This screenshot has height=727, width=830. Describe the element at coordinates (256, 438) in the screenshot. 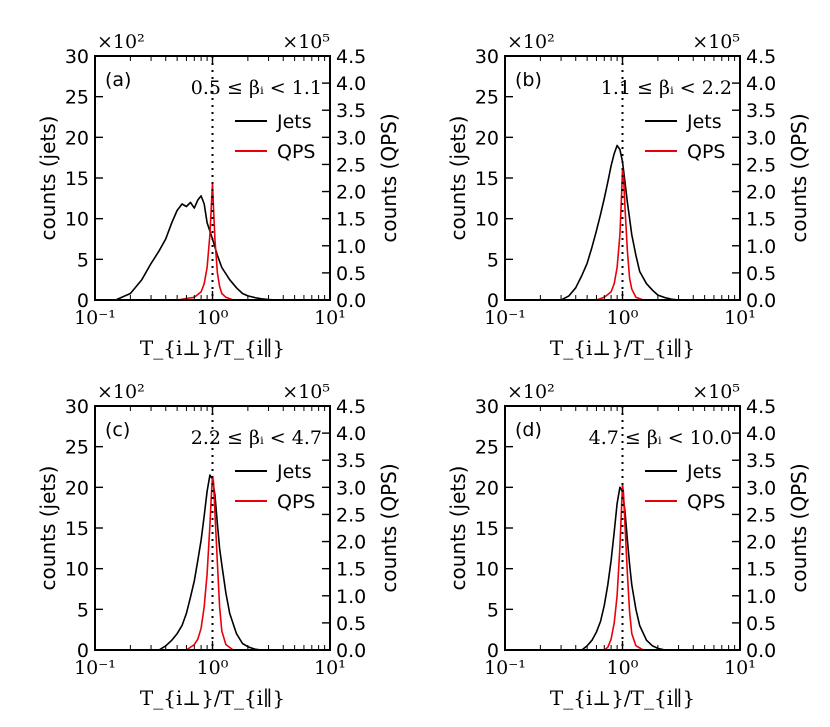

I see `beta-range-label: 2.2 ≤ βᵢ < 4.7` at that location.